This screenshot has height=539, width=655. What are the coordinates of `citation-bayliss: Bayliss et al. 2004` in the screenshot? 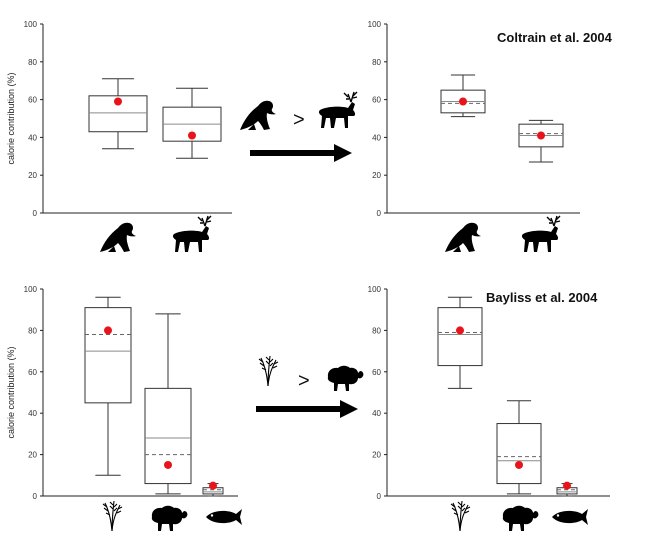 It's located at (542, 297).